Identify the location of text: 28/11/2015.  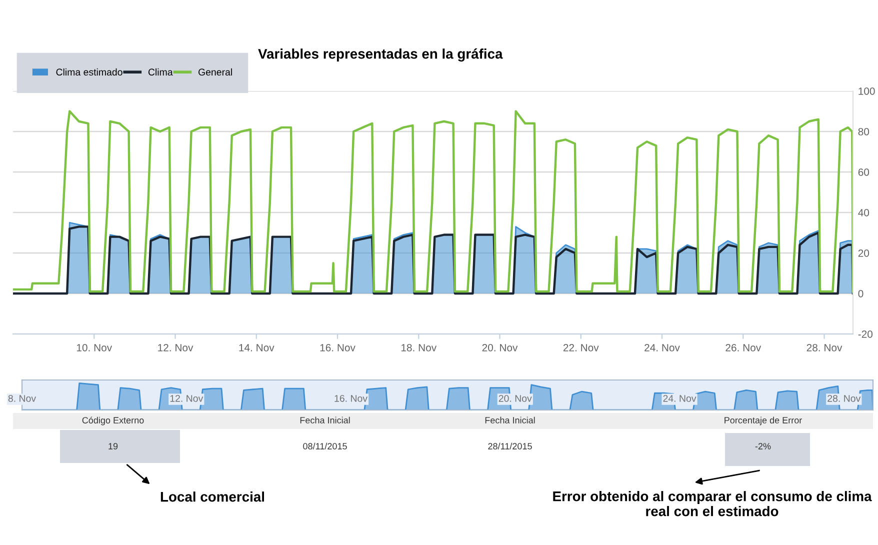
(510, 446).